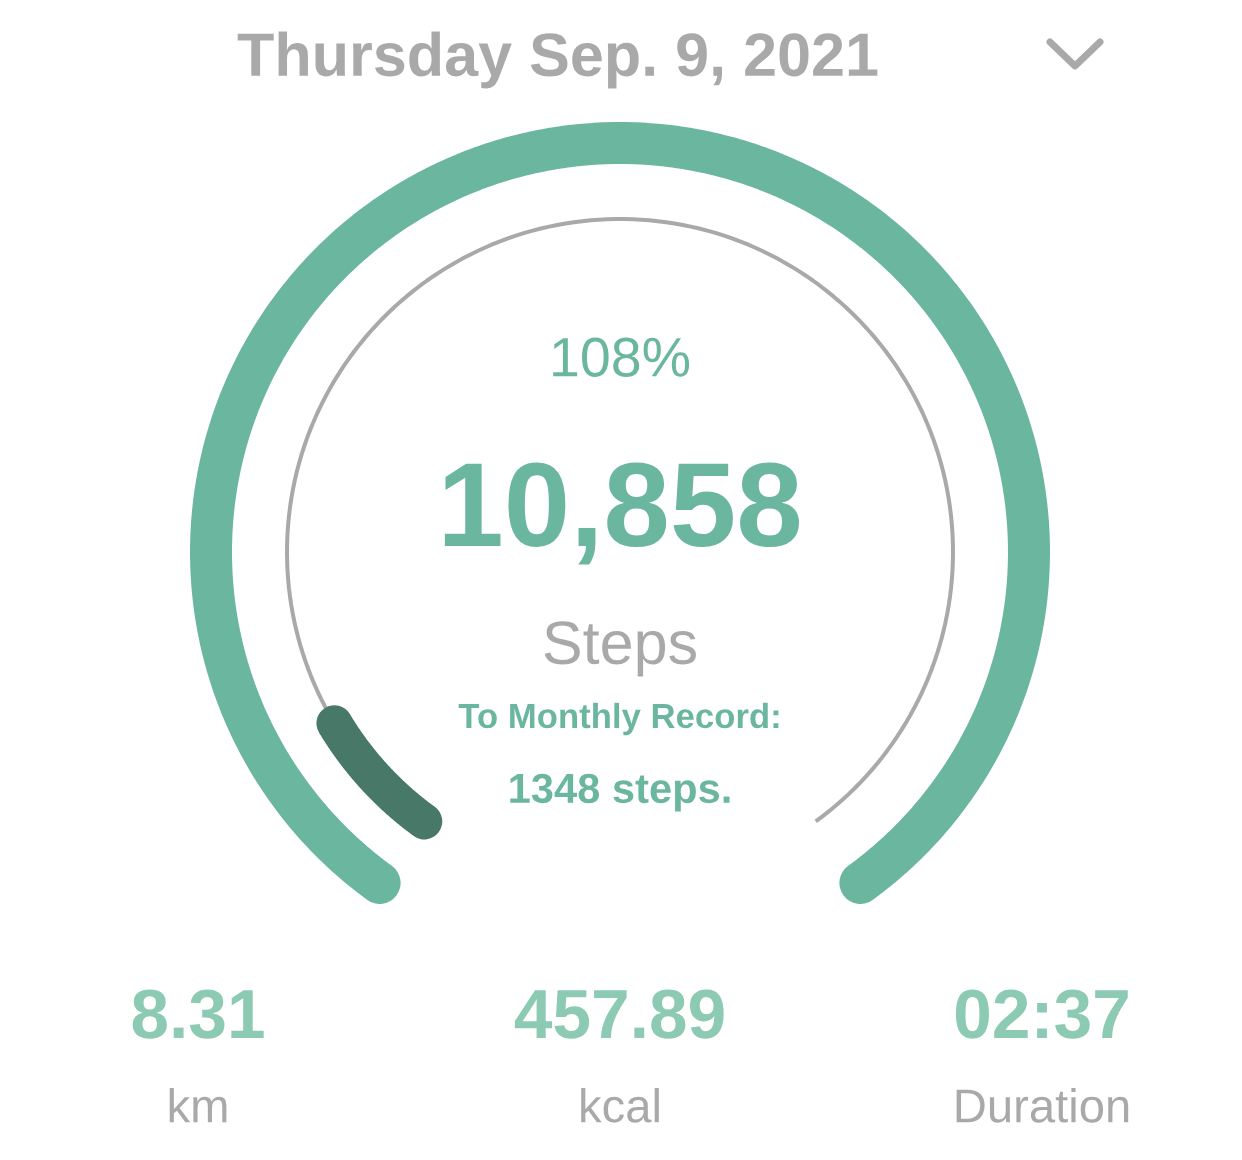 The height and width of the screenshot is (1160, 1242). What do you see at coordinates (619, 1014) in the screenshot?
I see `text: 457.89` at bounding box center [619, 1014].